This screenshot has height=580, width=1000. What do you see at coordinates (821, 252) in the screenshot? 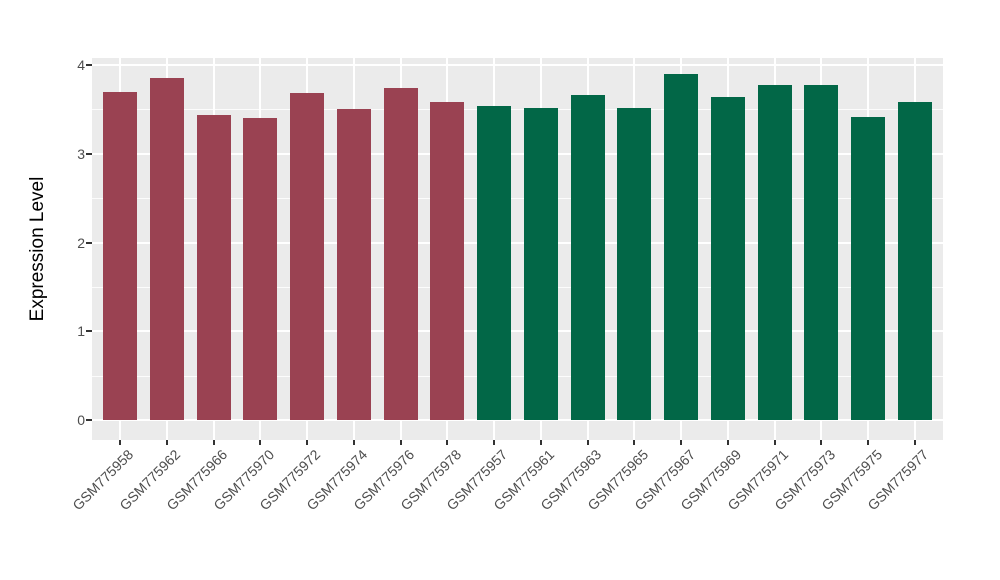
I see `bar-GSM775973` at bounding box center [821, 252].